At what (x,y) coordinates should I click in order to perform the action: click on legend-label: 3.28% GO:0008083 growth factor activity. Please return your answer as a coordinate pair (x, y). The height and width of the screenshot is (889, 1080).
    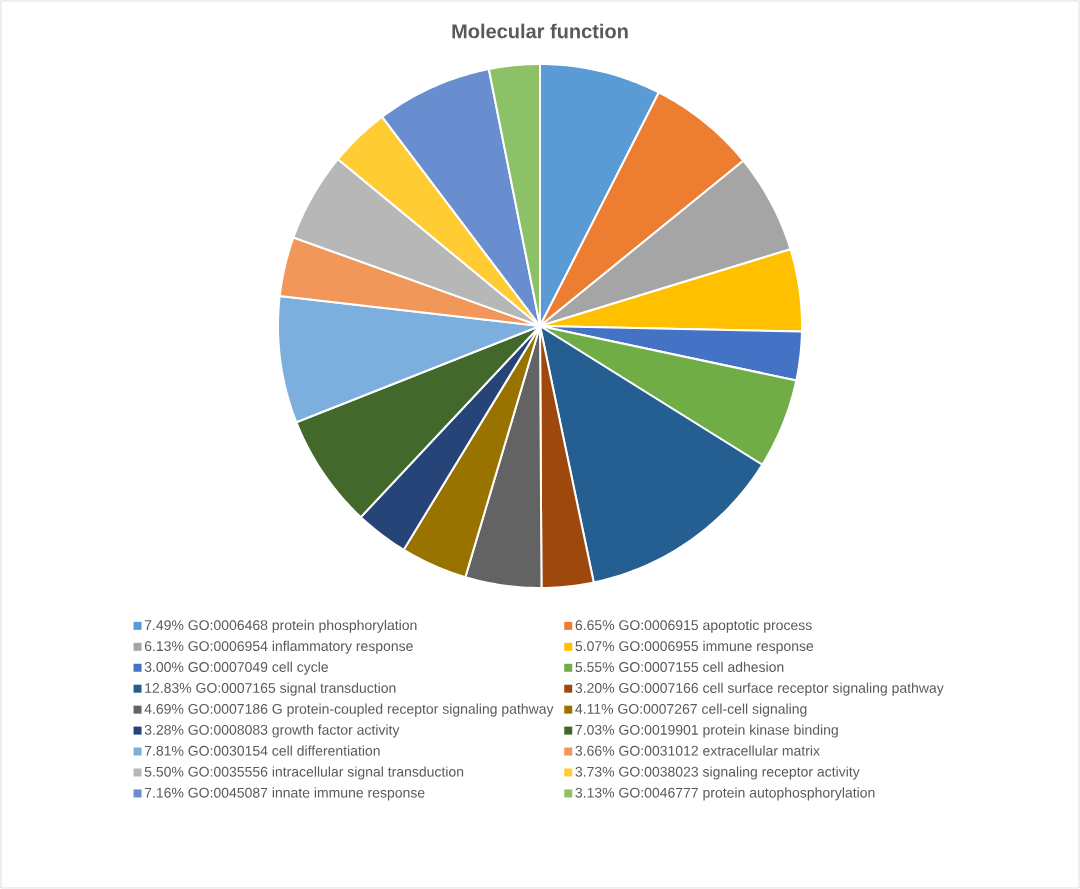
    Looking at the image, I should click on (272, 731).